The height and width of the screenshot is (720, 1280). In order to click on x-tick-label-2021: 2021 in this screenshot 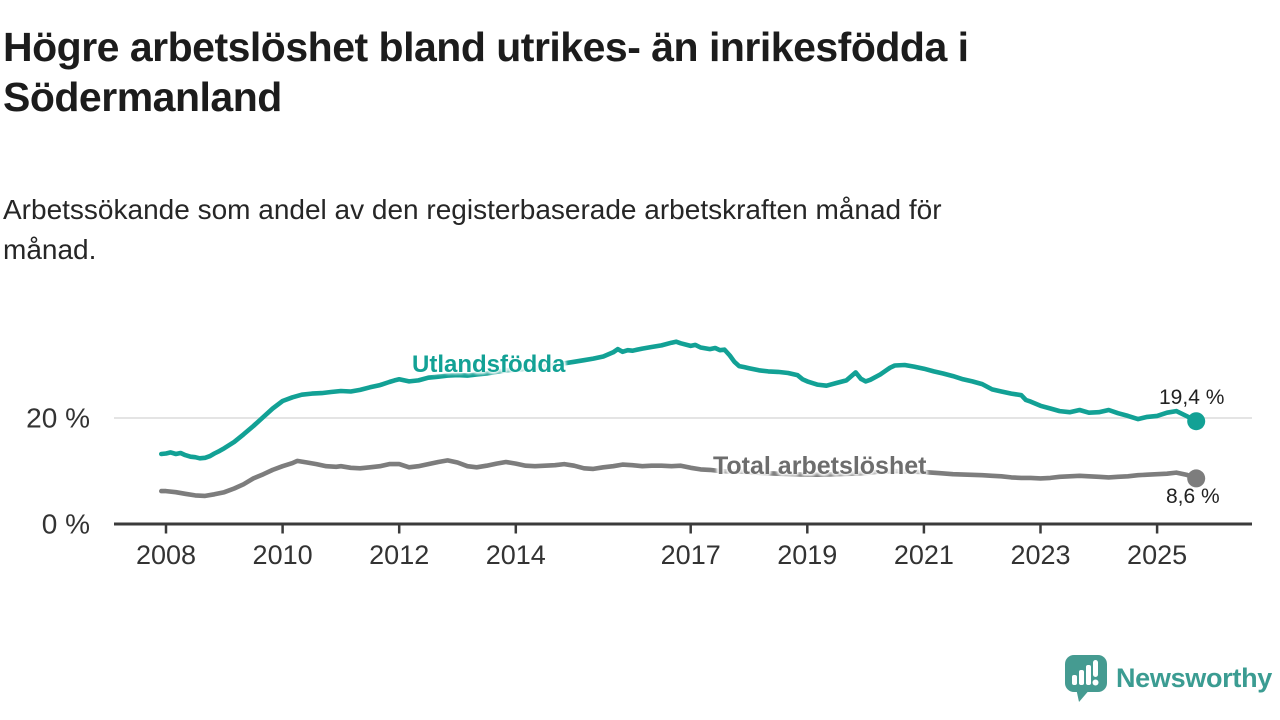, I will do `click(924, 555)`.